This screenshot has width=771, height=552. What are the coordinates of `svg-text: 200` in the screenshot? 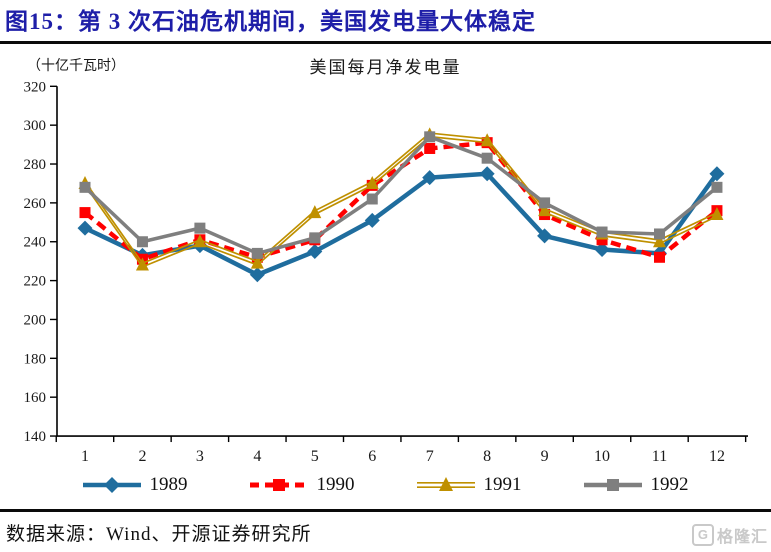 It's located at (35, 320).